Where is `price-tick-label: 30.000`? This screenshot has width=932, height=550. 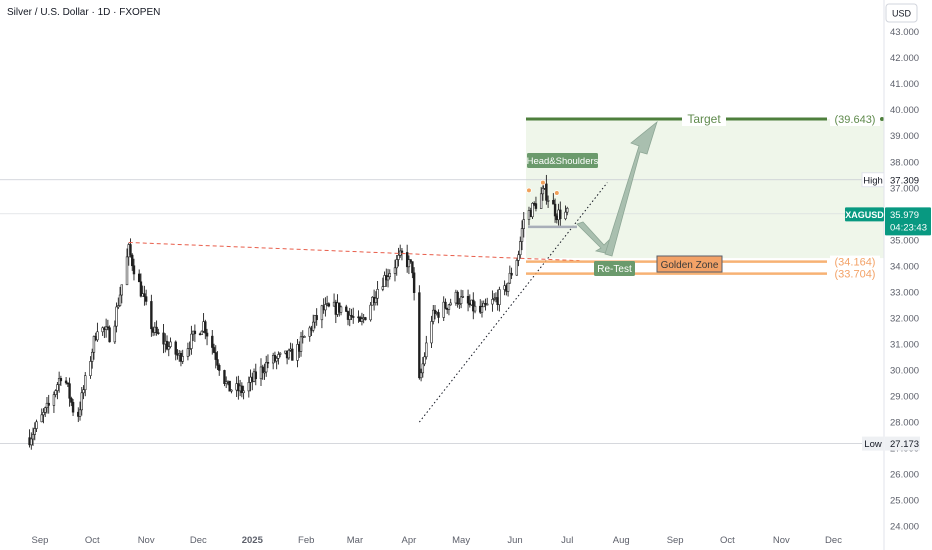 price-tick-label: 30.000 is located at coordinates (904, 371).